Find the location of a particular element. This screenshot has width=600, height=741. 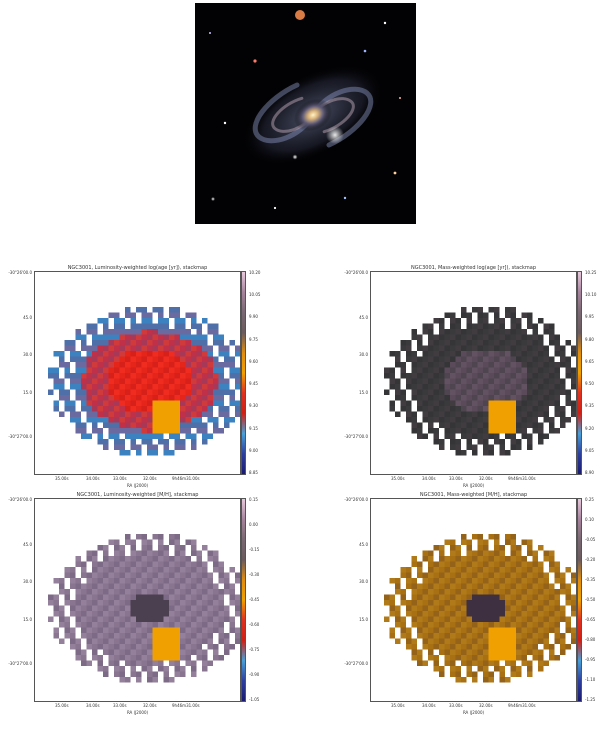

map-frame is located at coordinates (473, 373).